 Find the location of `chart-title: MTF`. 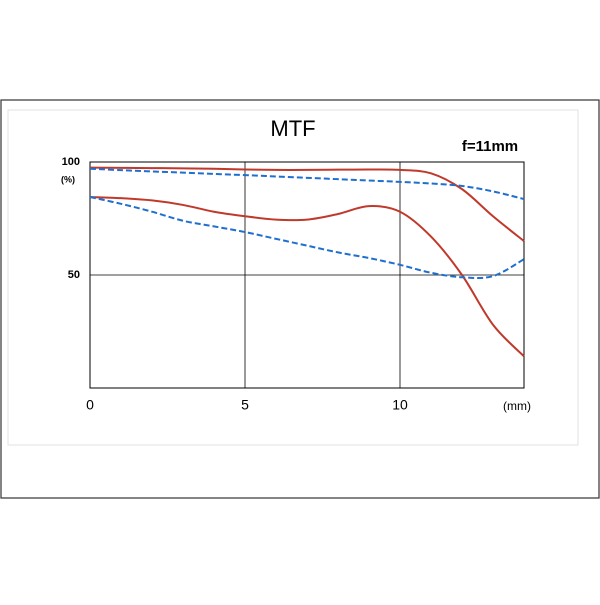

chart-title: MTF is located at coordinates (292, 128).